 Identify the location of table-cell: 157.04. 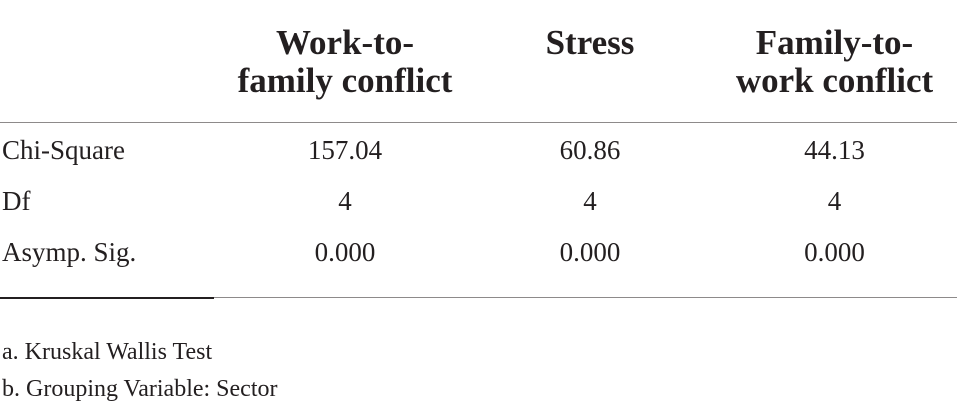
(345, 150).